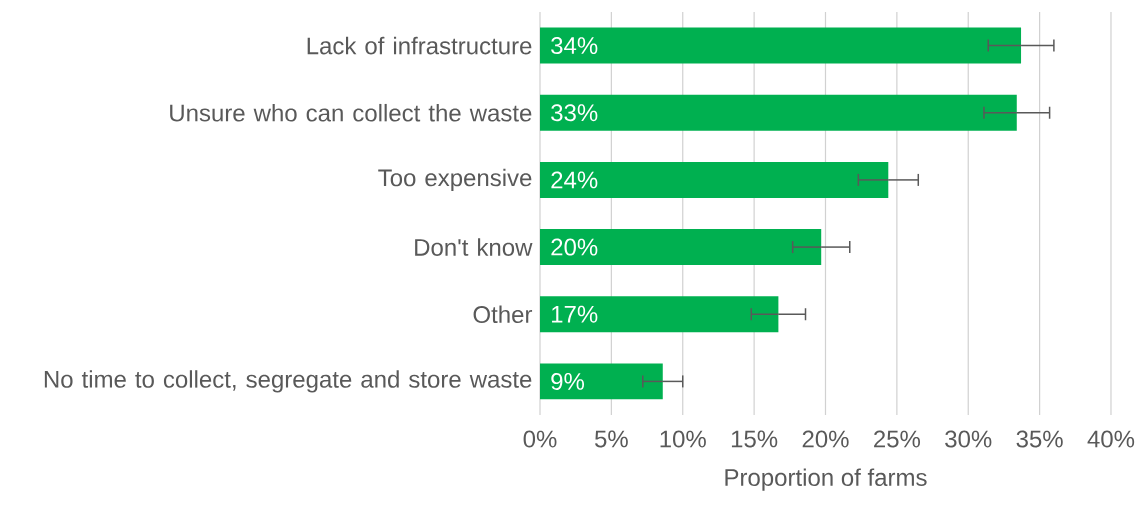  I want to click on x-tick-label: 30%, so click(968, 439).